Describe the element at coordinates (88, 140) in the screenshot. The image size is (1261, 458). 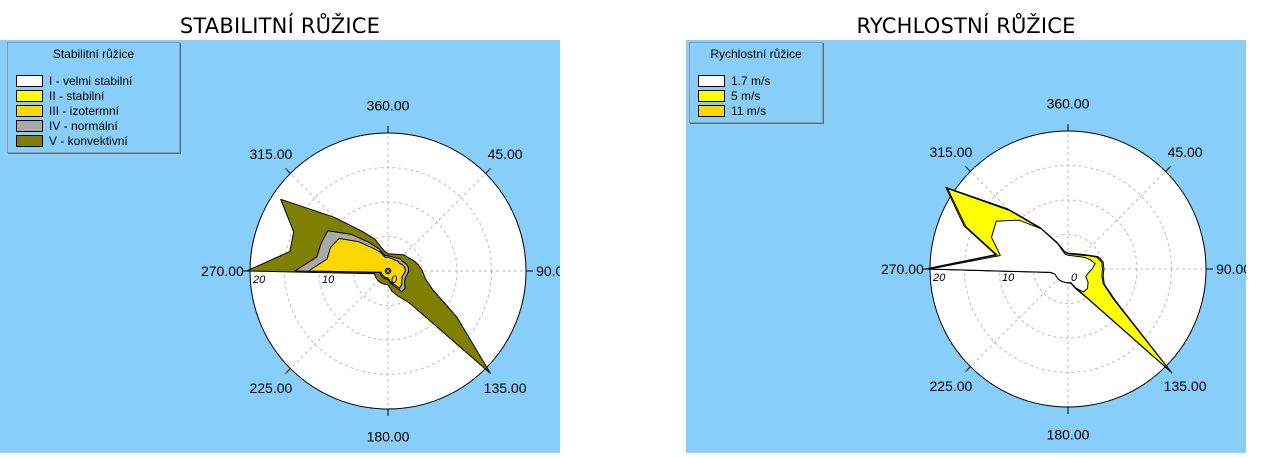
I see `legend-label: V - konvektivní` at that location.